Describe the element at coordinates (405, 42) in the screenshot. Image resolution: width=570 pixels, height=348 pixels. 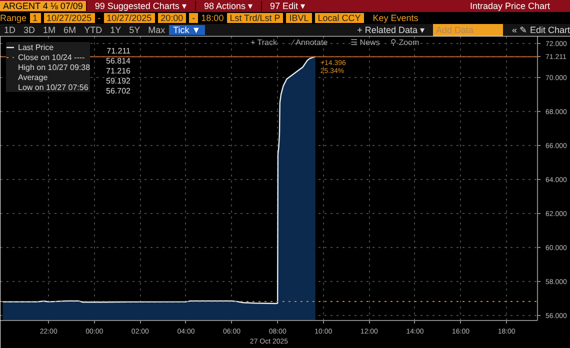
I see `annotation: ⚲ Zoom` at that location.